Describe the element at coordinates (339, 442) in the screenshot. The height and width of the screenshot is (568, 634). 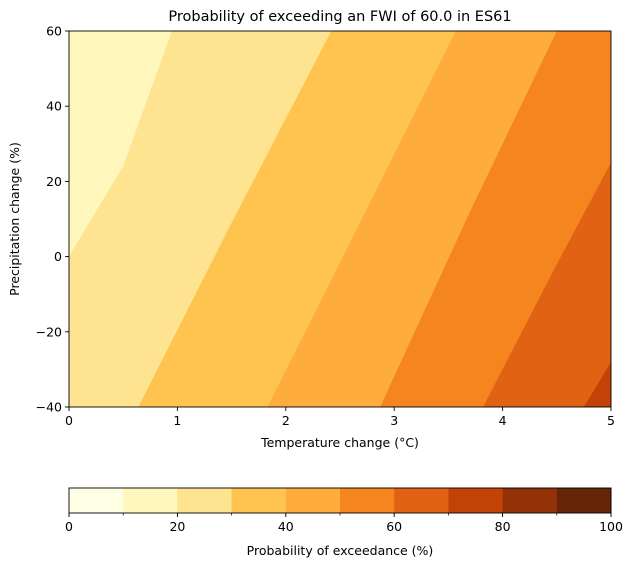
I see `x-axis-label: Temperature change (°C)` at that location.